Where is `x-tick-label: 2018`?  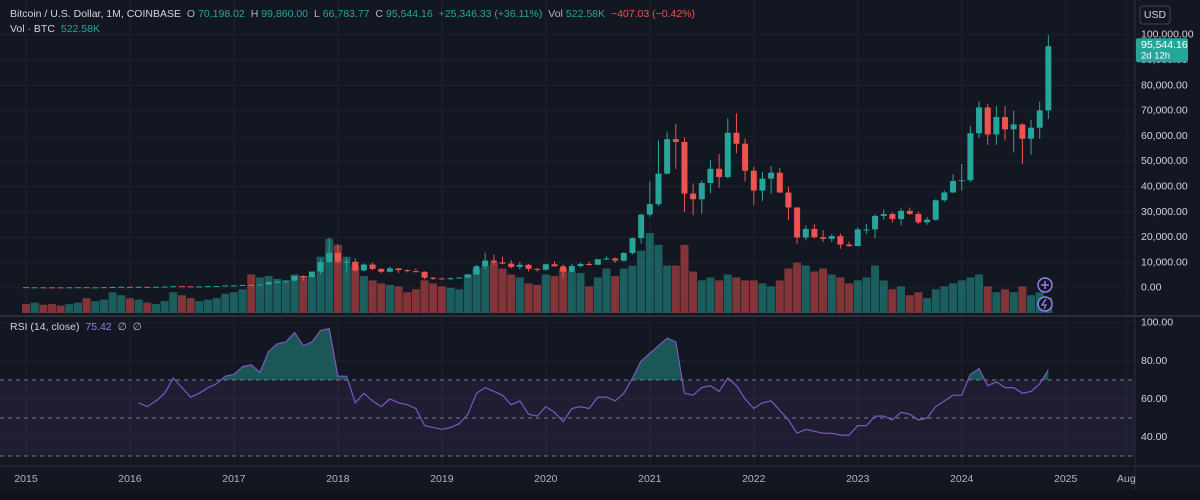
x-tick-label: 2018 is located at coordinates (338, 479).